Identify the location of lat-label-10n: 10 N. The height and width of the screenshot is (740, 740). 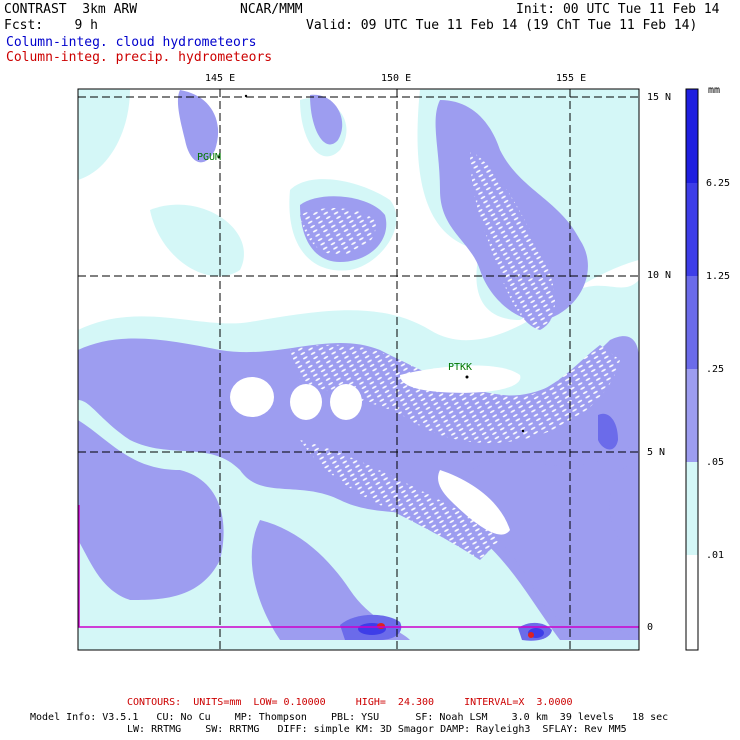
(659, 275).